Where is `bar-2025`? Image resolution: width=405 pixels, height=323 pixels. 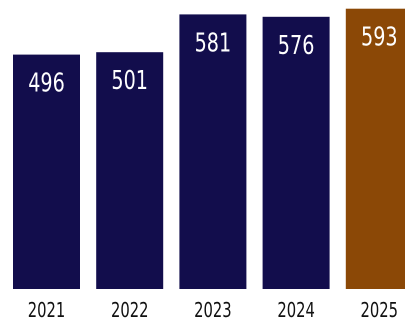
bar-2025 is located at coordinates (375, 148).